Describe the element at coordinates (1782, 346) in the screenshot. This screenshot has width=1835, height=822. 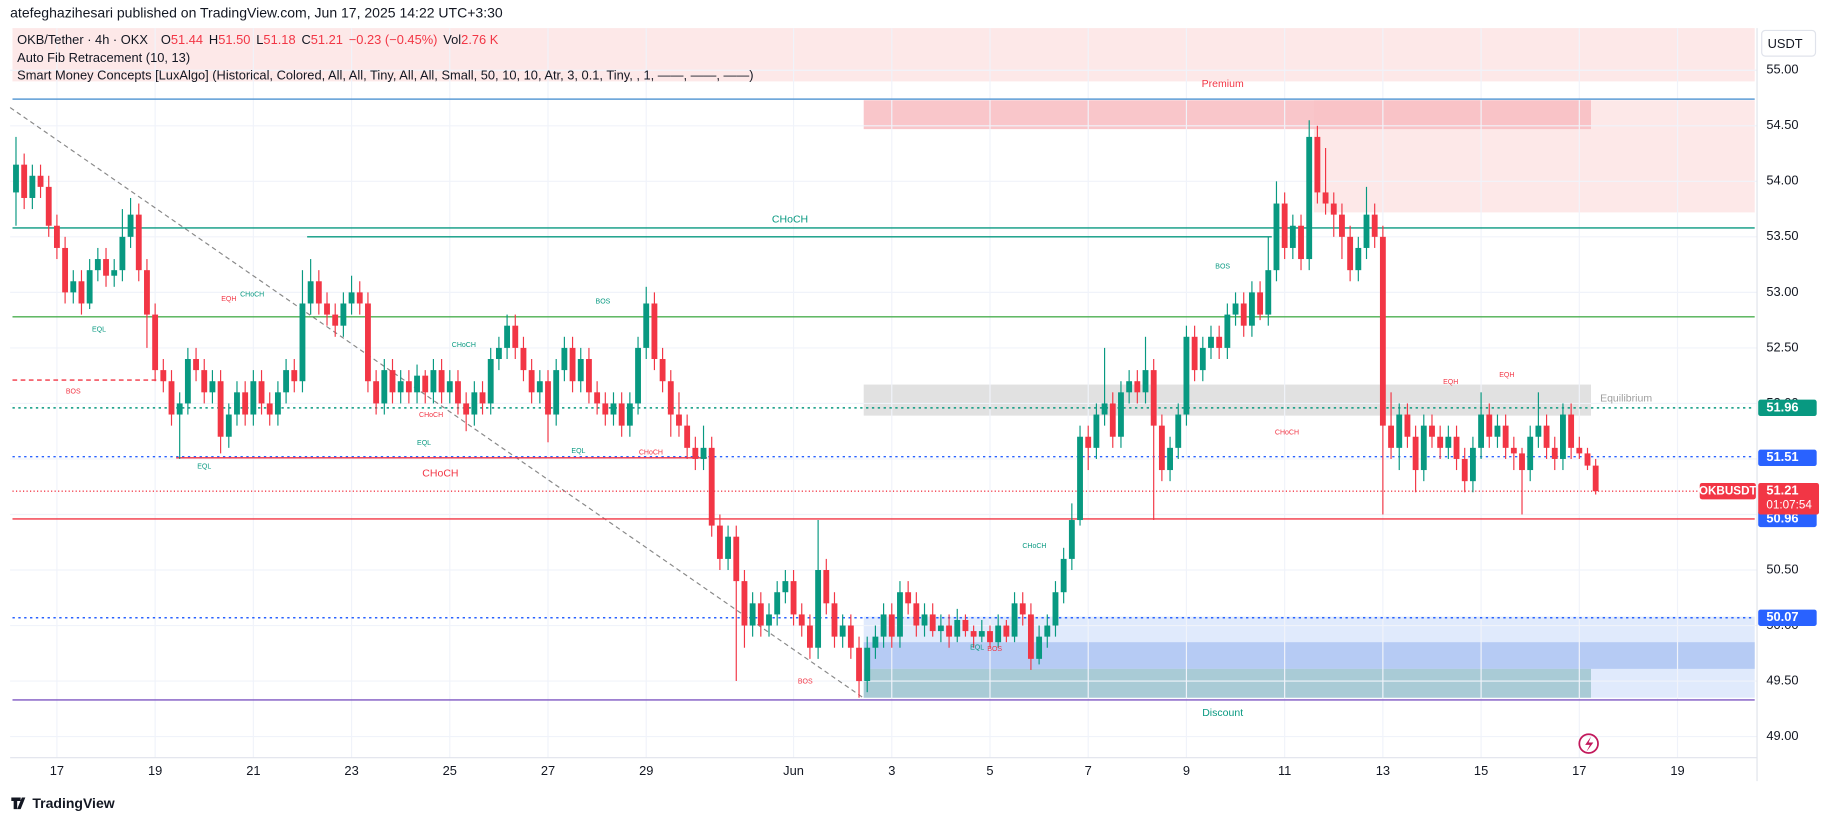
I see `y-tick-label: 52.50` at that location.